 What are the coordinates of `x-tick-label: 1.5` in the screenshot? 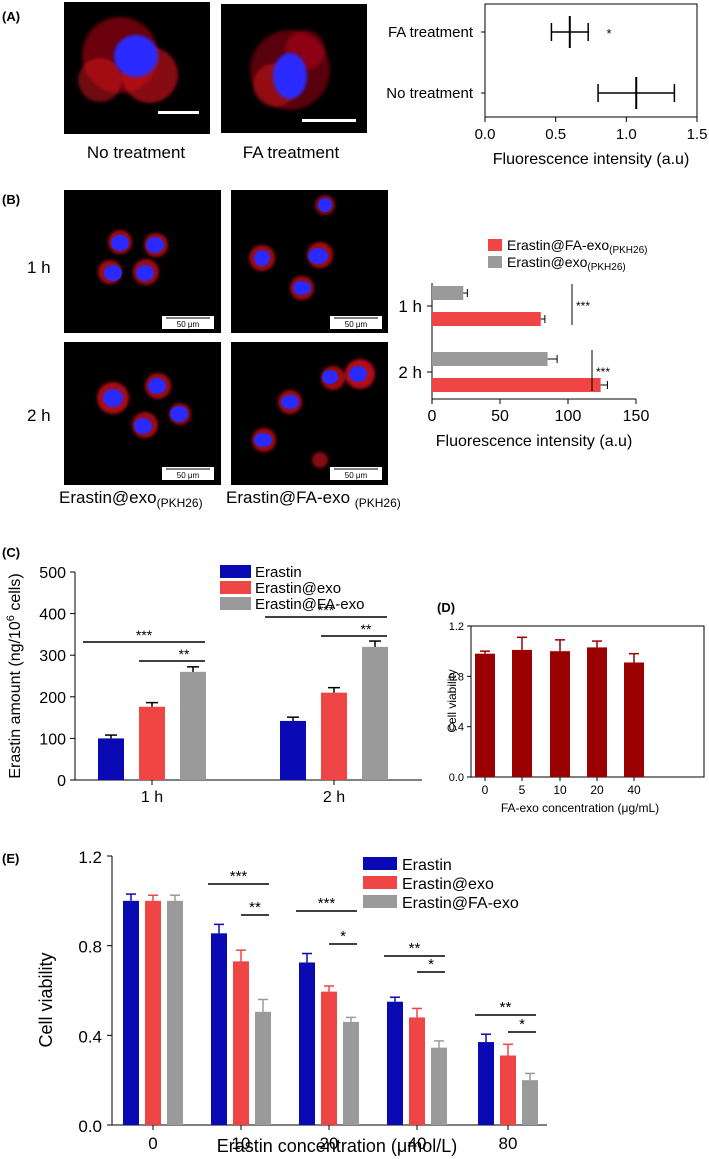 It's located at (697, 134).